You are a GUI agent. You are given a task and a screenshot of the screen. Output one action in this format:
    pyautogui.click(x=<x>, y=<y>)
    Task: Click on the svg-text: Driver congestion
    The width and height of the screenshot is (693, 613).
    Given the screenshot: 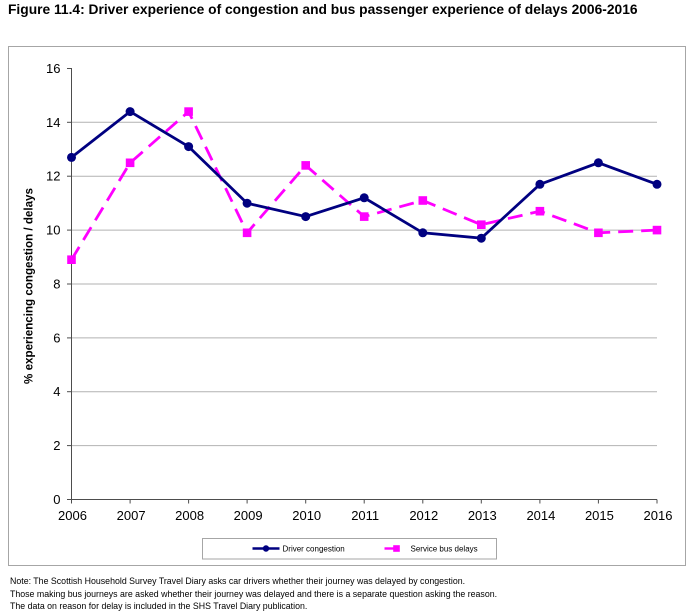 What is the action you would take?
    pyautogui.click(x=314, y=549)
    